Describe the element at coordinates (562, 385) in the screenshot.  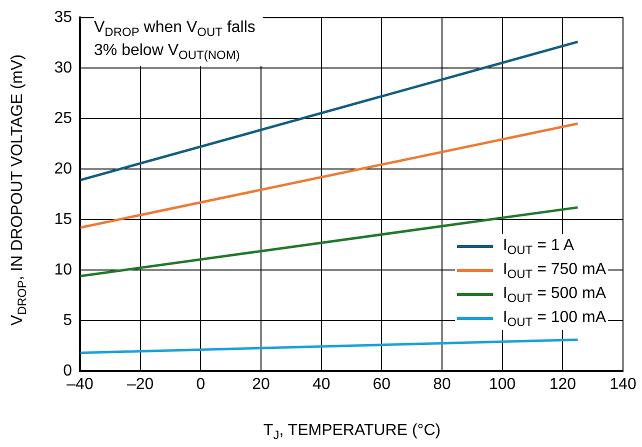
I see `x-tick-label: 120` at that location.